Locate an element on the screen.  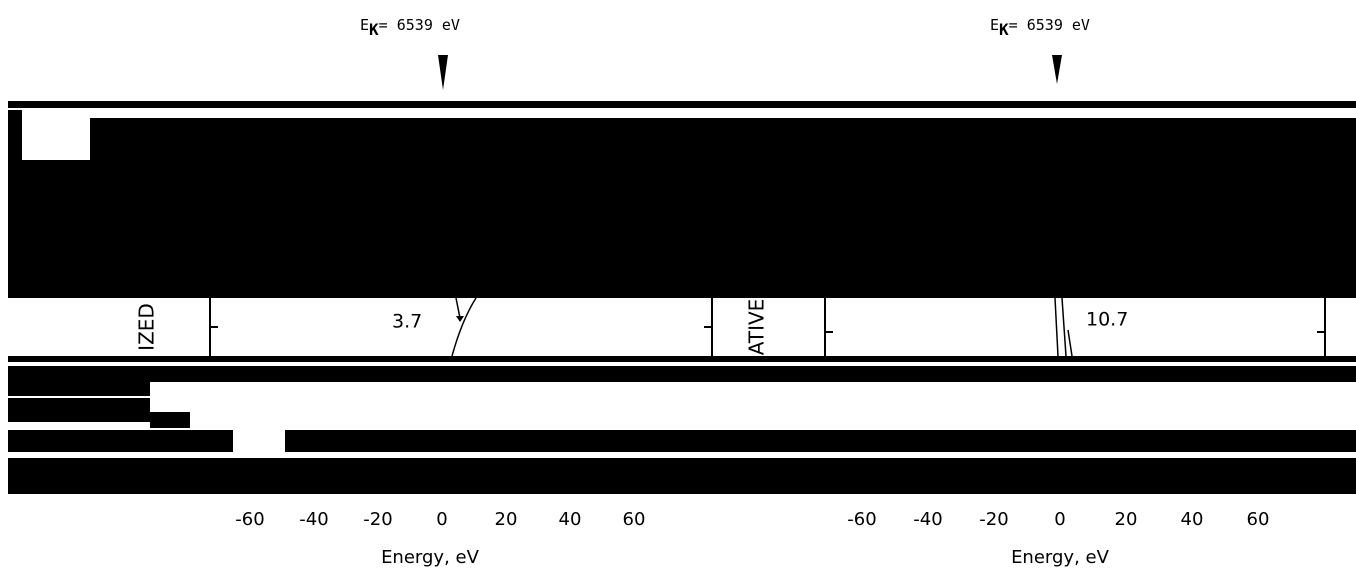
peak-label: 10.7 is located at coordinates (1107, 320).